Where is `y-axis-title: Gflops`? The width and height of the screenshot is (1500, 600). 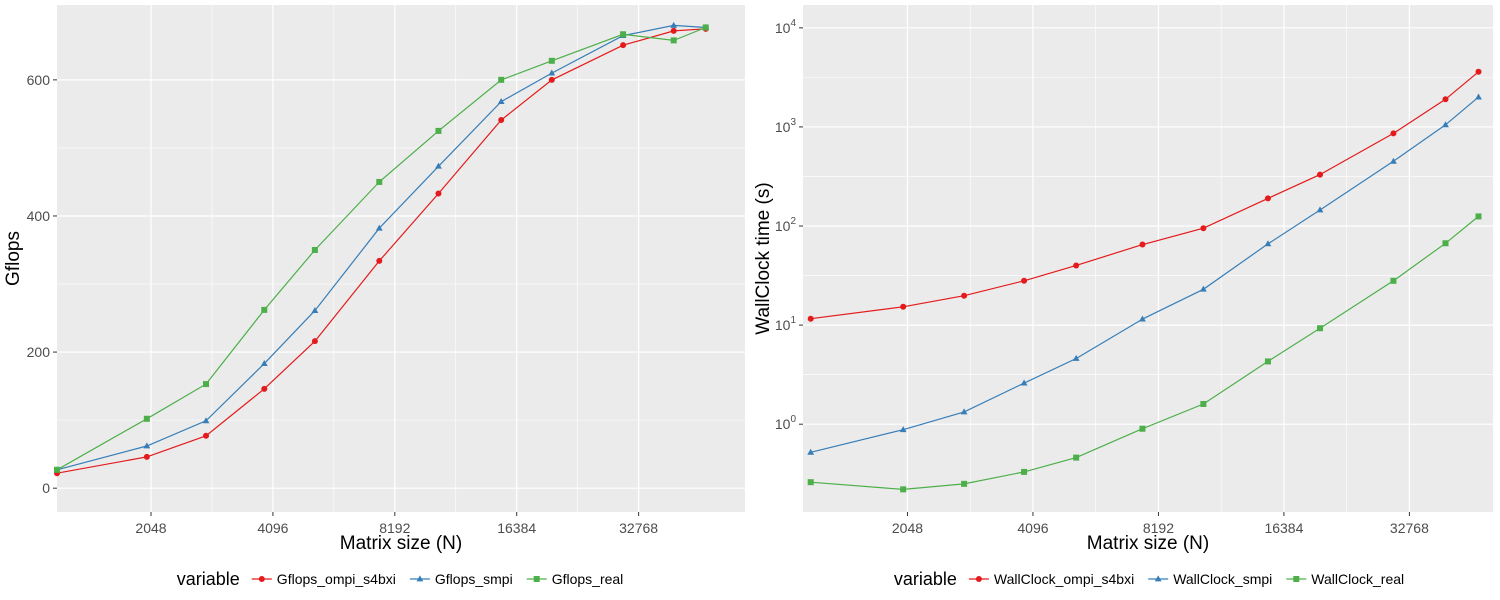 y-axis-title: Gflops is located at coordinates (13, 258).